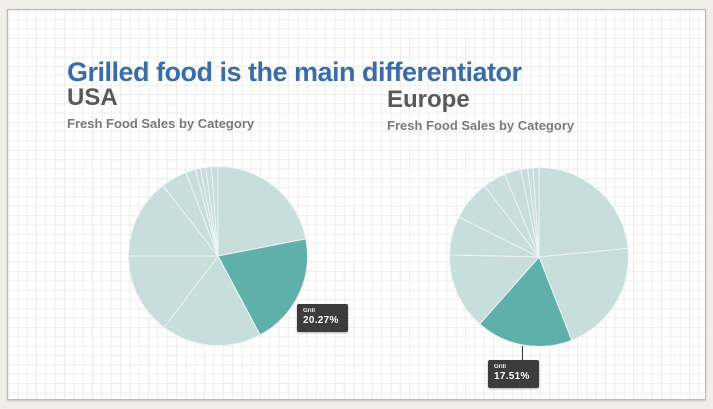  I want to click on tooltip-value: 17.51%, so click(512, 376).